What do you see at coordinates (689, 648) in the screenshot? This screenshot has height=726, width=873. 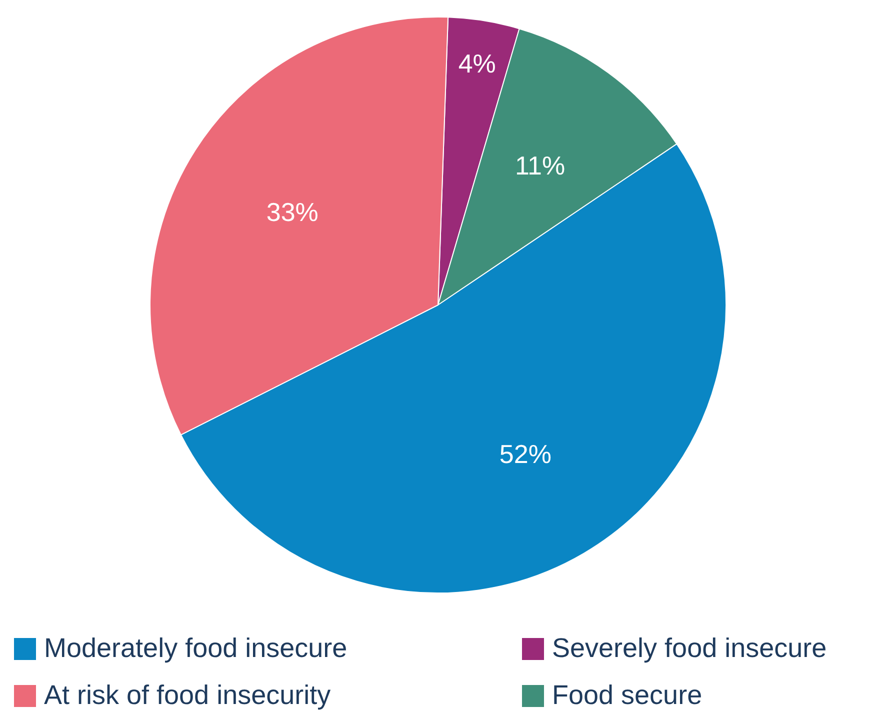 I see `legend-label: Severely food insecure` at bounding box center [689, 648].